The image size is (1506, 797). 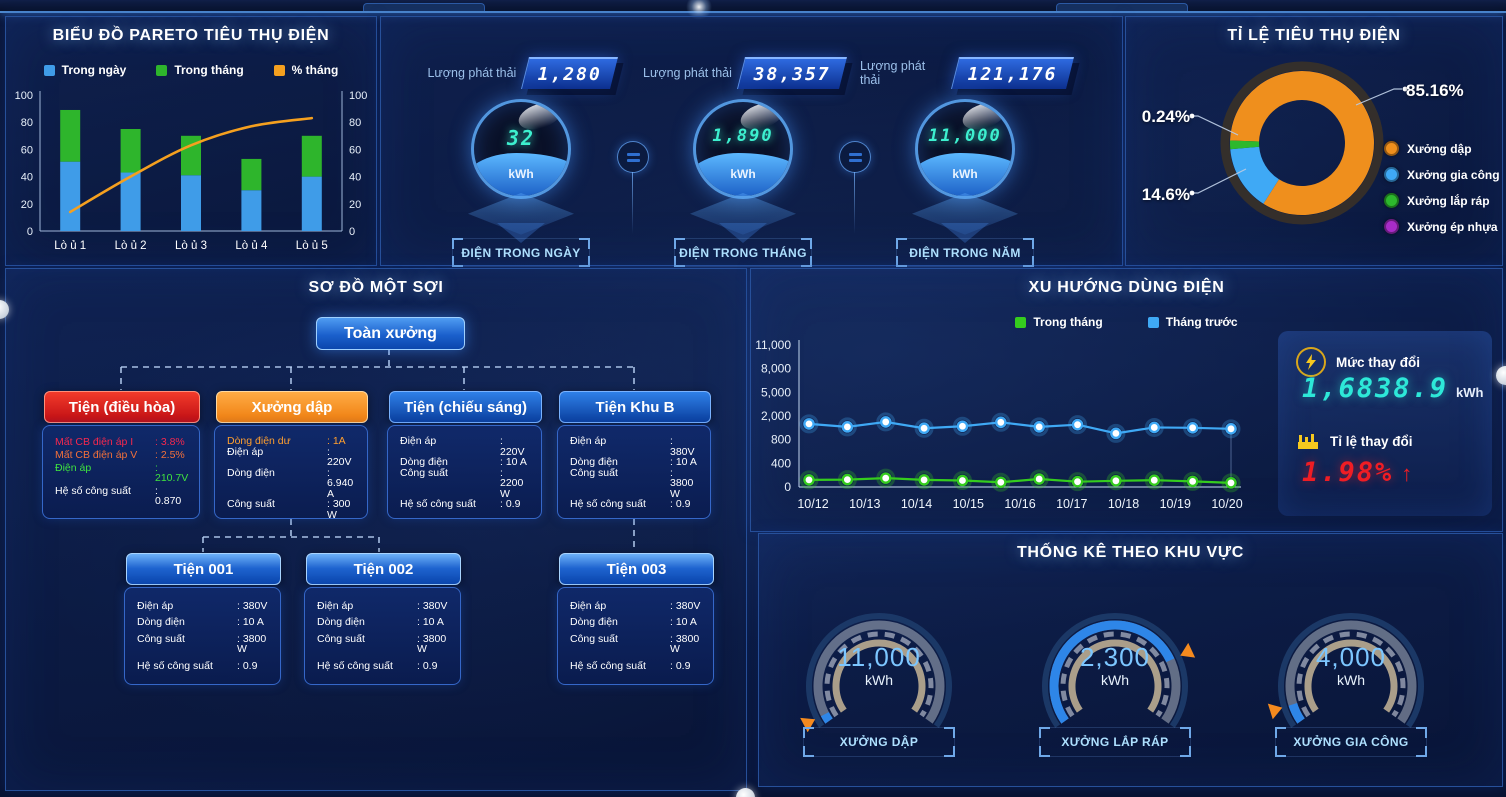 I want to click on trend-stat-value: 1,6838.9 kWh, so click(x=1393, y=388).